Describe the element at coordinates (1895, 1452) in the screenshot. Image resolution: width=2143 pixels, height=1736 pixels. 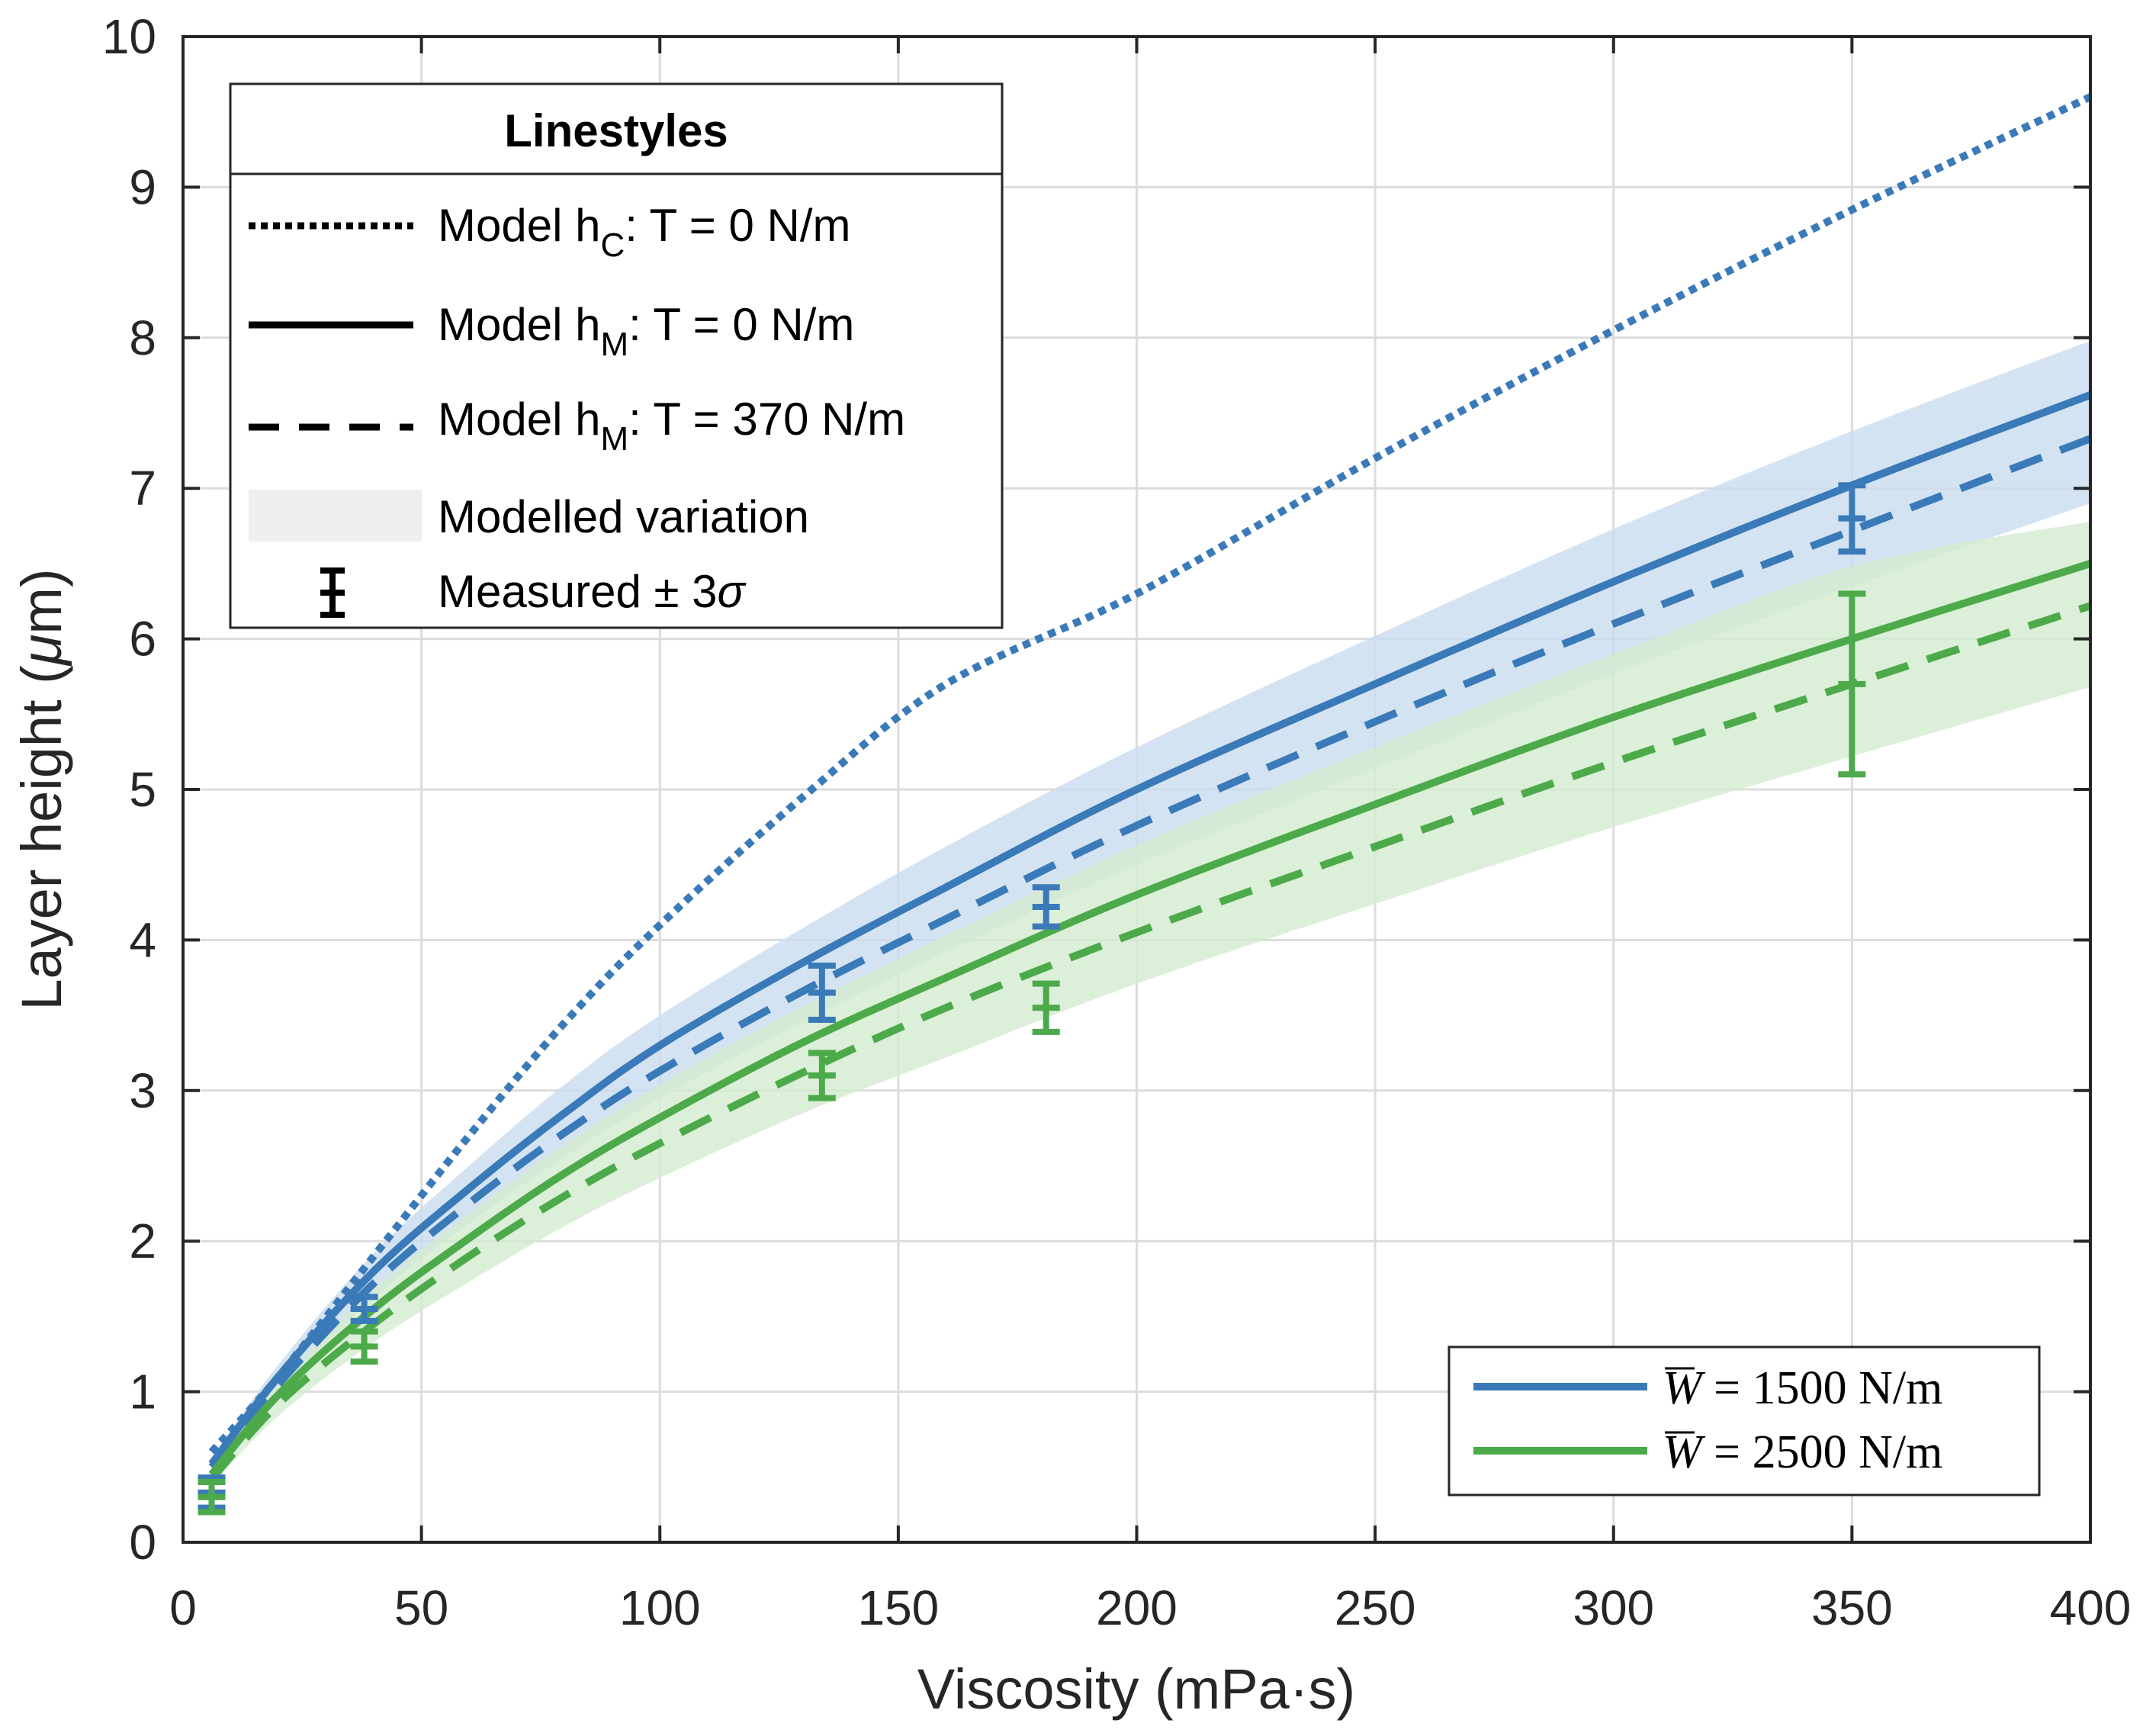
I see `legend-green-unit: N/m` at that location.